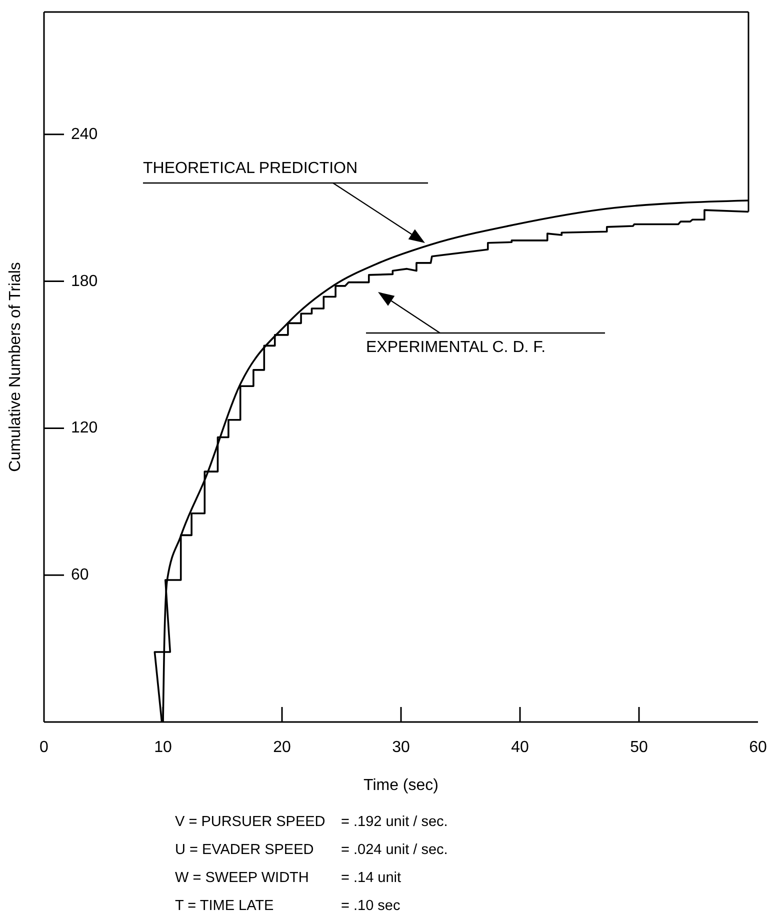 This screenshot has width=772, height=922. What do you see at coordinates (44, 747) in the screenshot?
I see `x-tick-label: 0` at bounding box center [44, 747].